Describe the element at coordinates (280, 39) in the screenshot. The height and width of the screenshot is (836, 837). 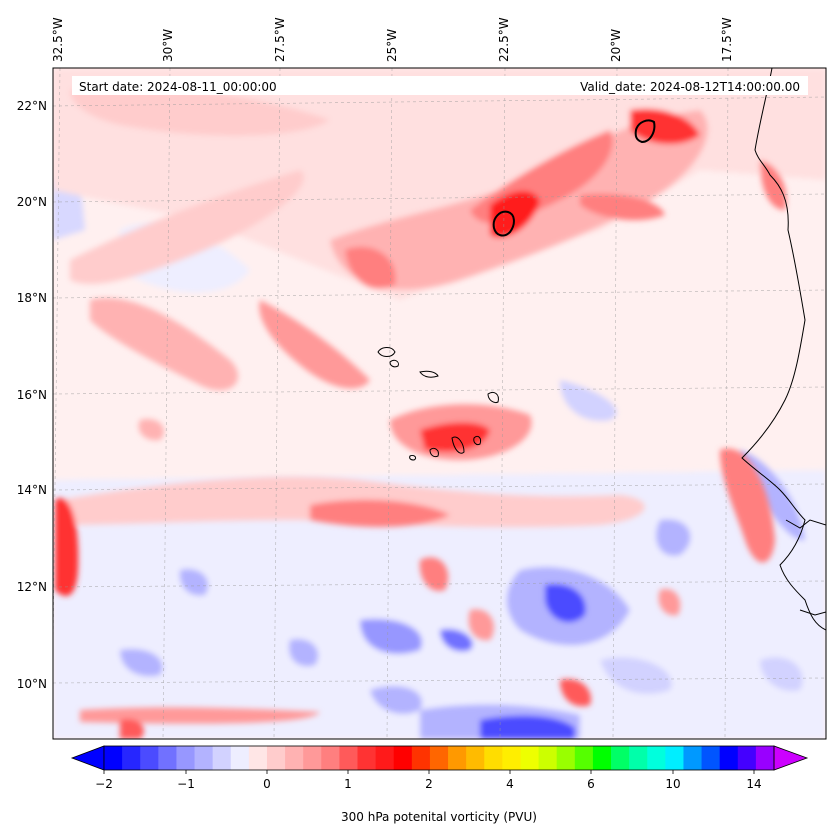
I see `longitude-label: 27.5°W` at that location.